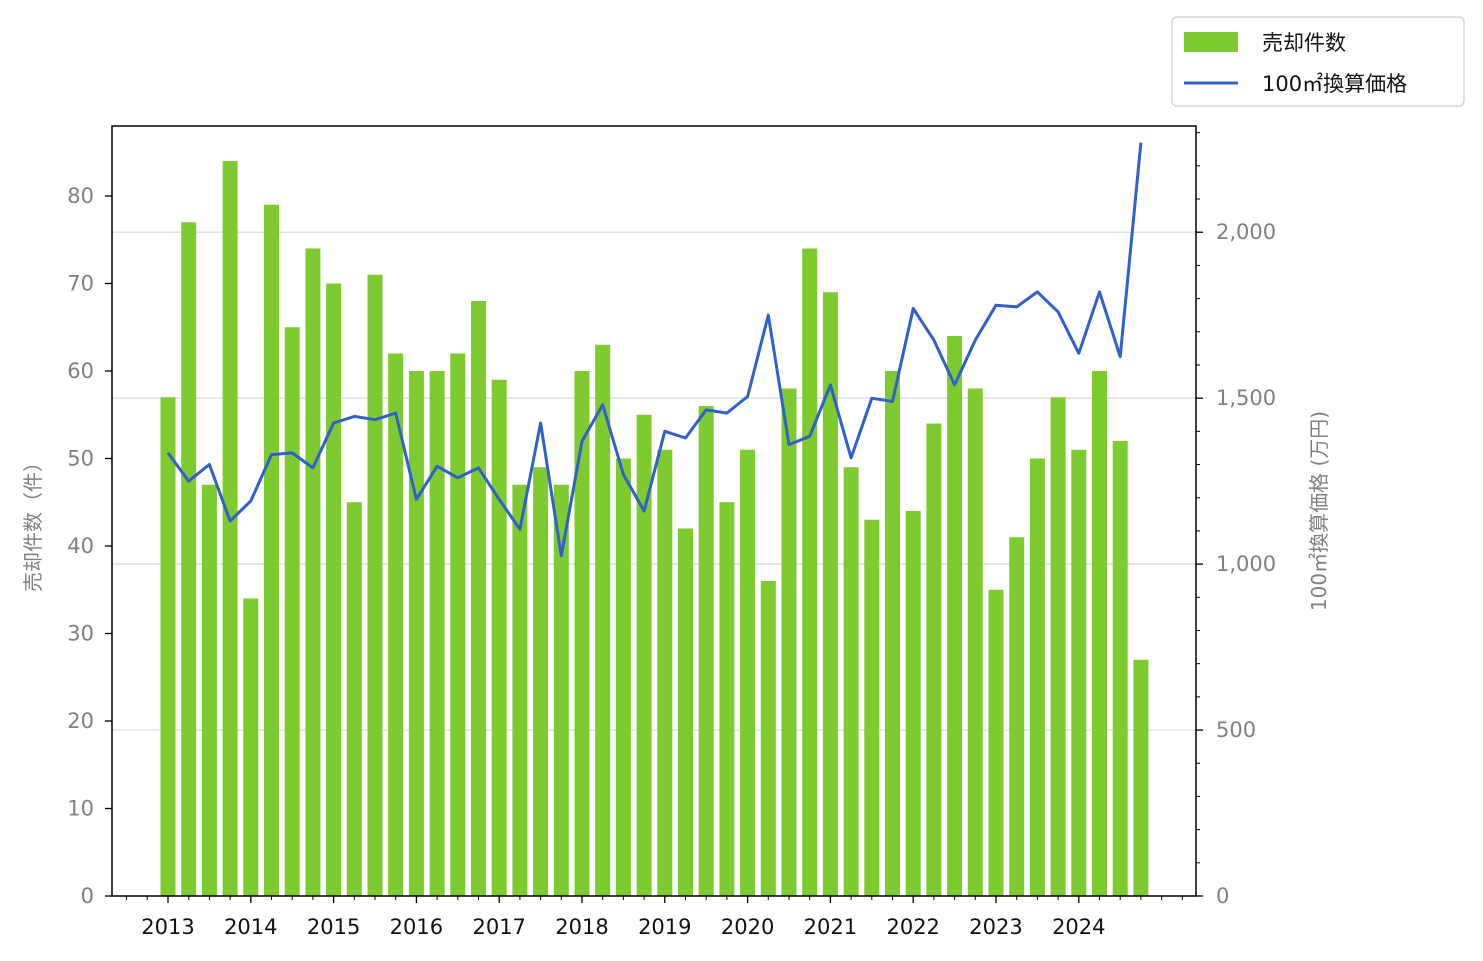  What do you see at coordinates (1304, 43) in the screenshot?
I see `legend-bar-label: 売却件数` at bounding box center [1304, 43].